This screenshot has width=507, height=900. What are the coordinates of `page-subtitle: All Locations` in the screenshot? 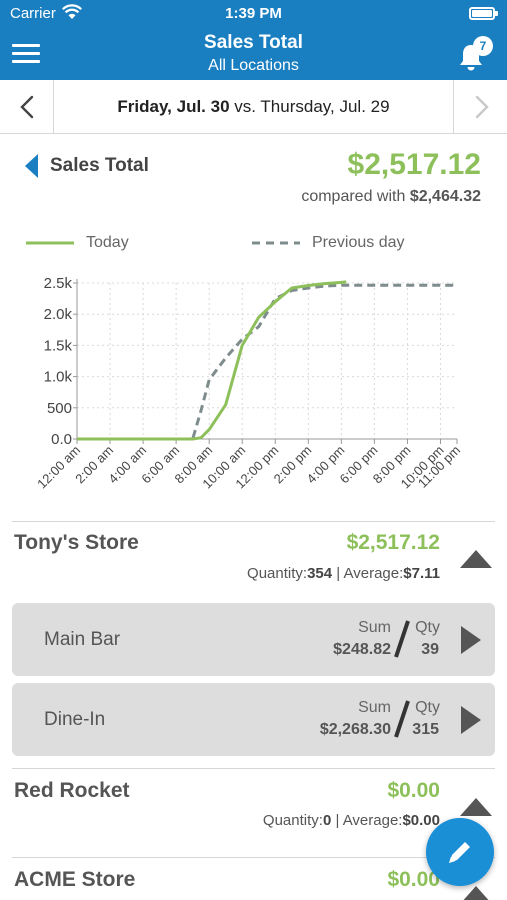 It's located at (253, 65).